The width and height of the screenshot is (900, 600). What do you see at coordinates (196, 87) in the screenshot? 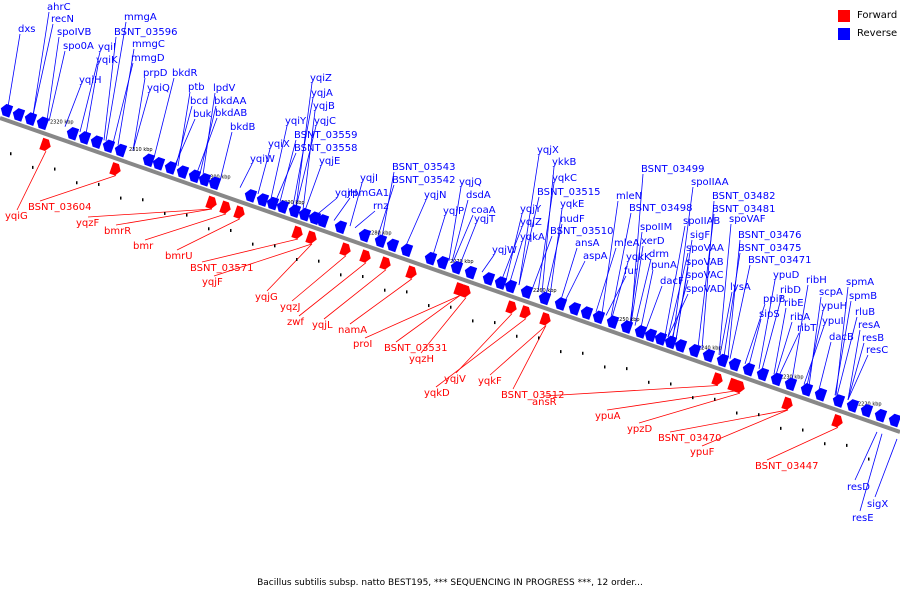
I see `reverse-gene-label: ptb` at bounding box center [196, 87].